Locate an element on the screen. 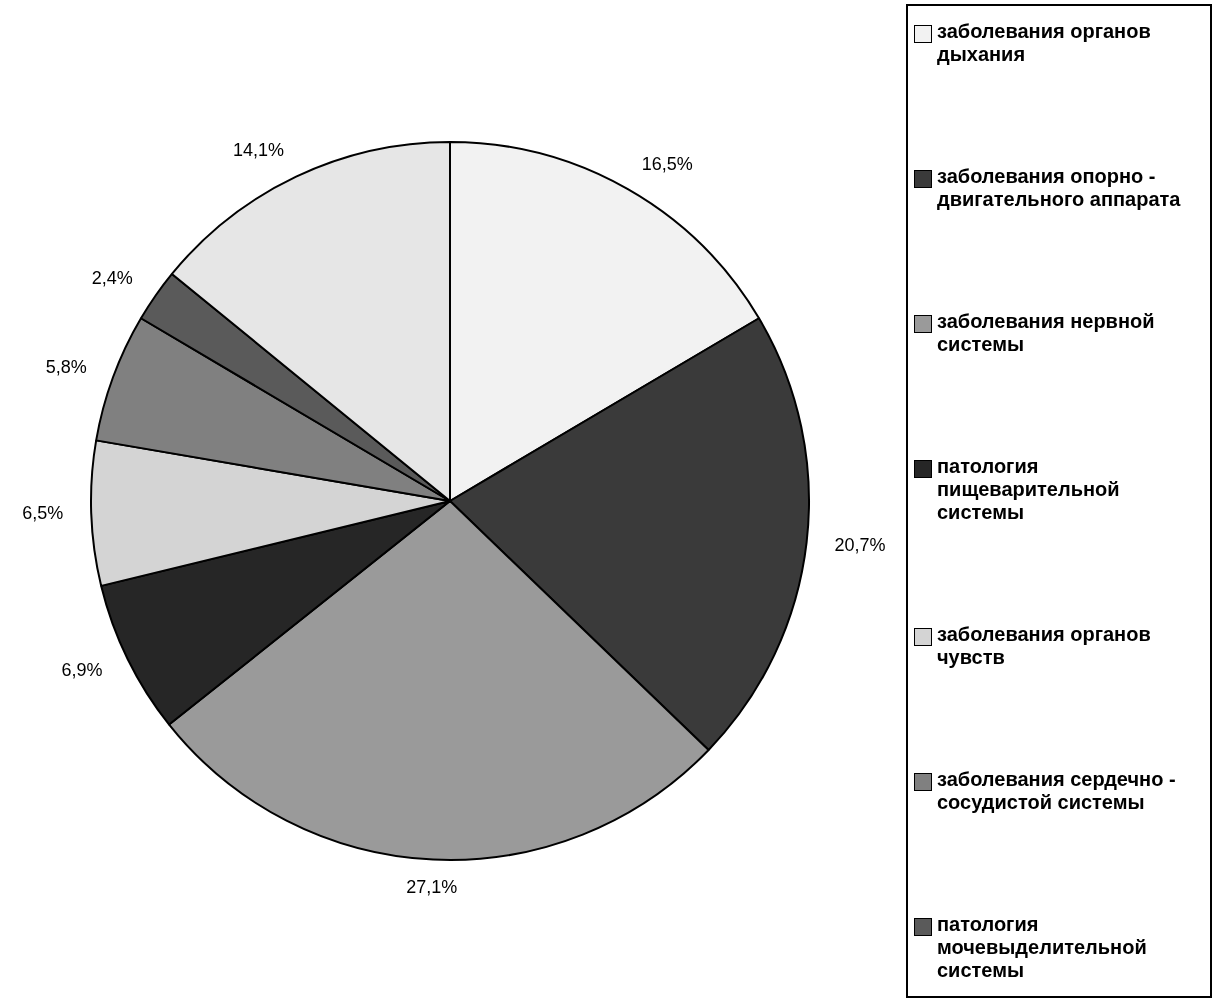 Image resolution: width=1214 pixels, height=1002 pixels. data-label: 6,5% is located at coordinates (43, 513).